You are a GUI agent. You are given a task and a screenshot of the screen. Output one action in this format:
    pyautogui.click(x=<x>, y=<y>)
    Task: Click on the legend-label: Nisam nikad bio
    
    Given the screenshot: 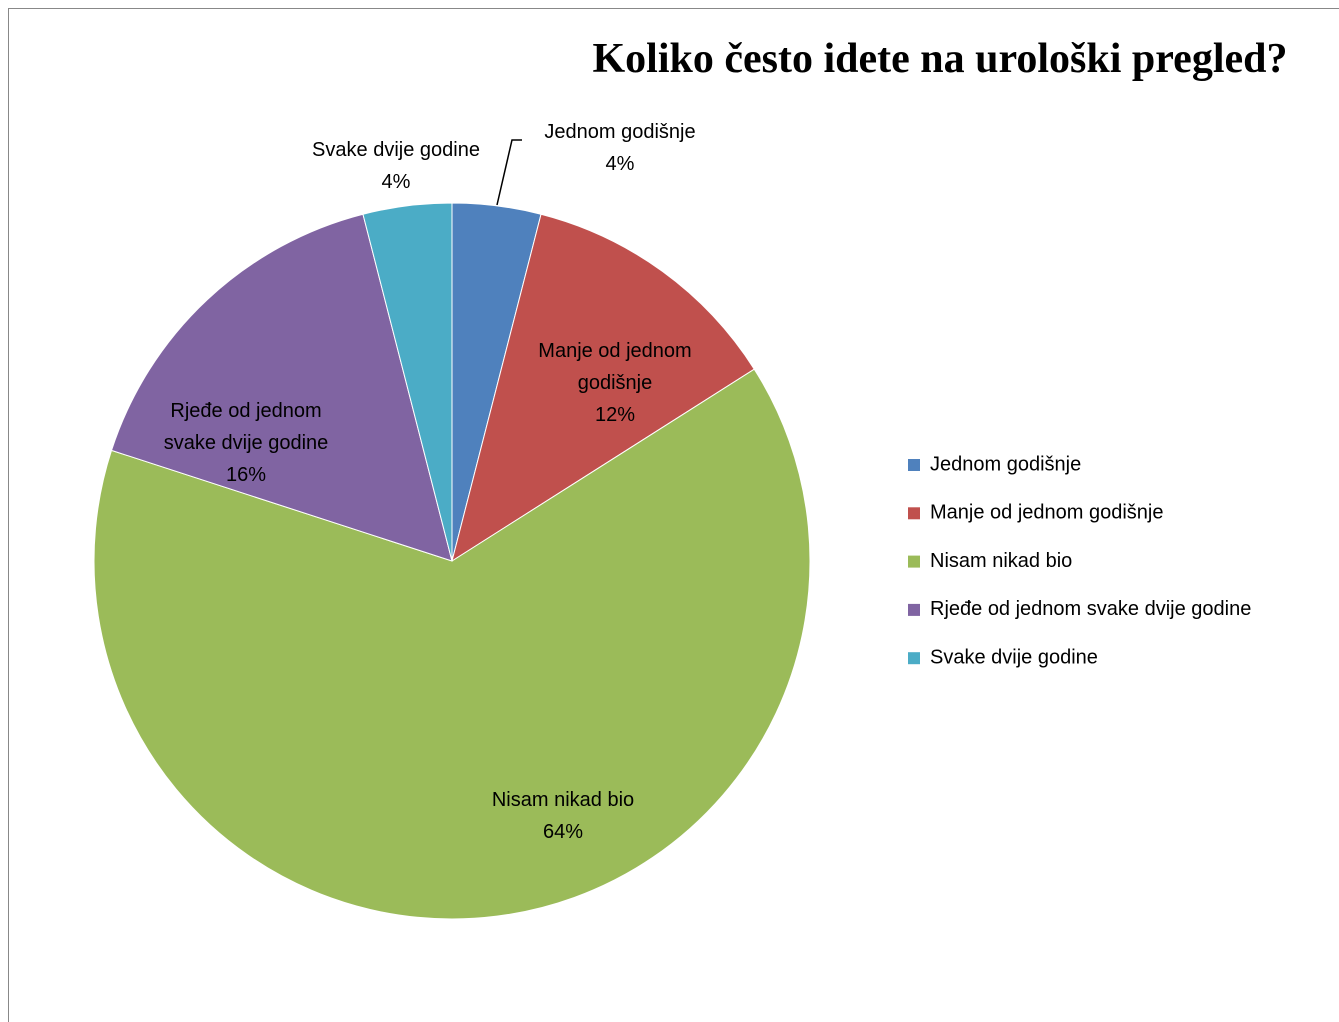 What is the action you would take?
    pyautogui.click(x=1001, y=561)
    